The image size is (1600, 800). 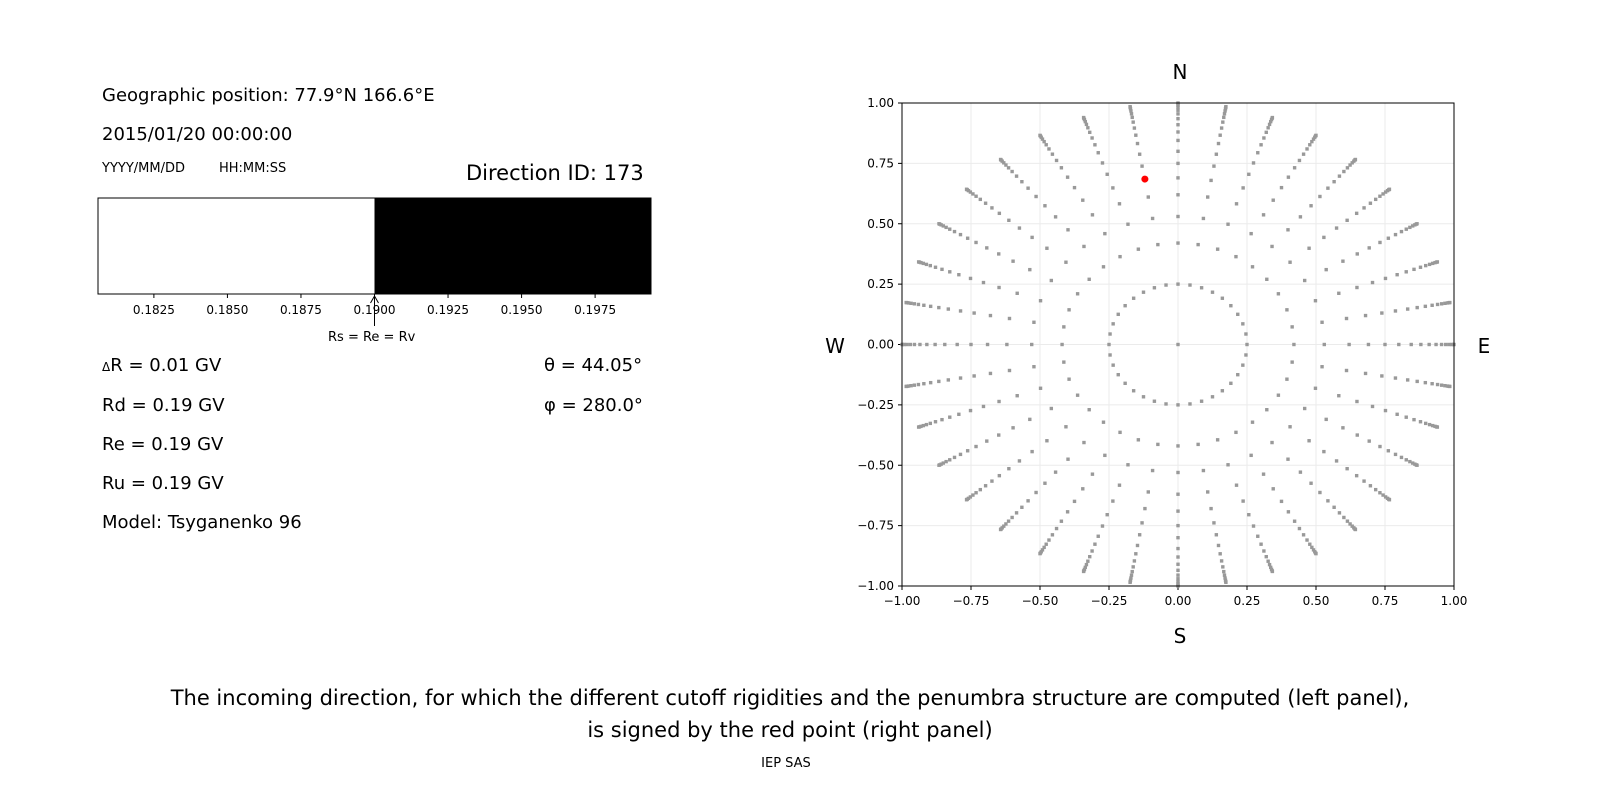 I want to click on x-tick-label: 0.1950, so click(x=522, y=310).